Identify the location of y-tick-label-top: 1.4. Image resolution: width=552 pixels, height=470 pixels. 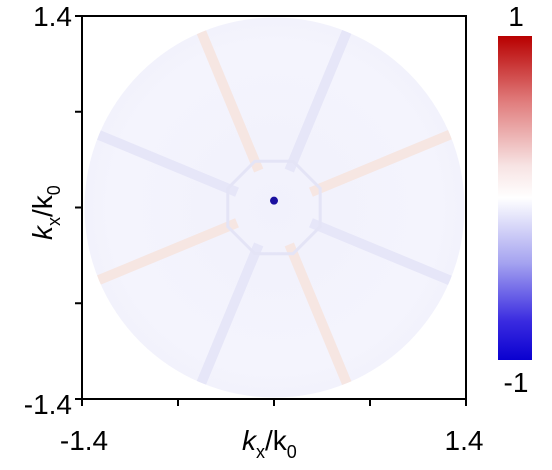
(52, 16).